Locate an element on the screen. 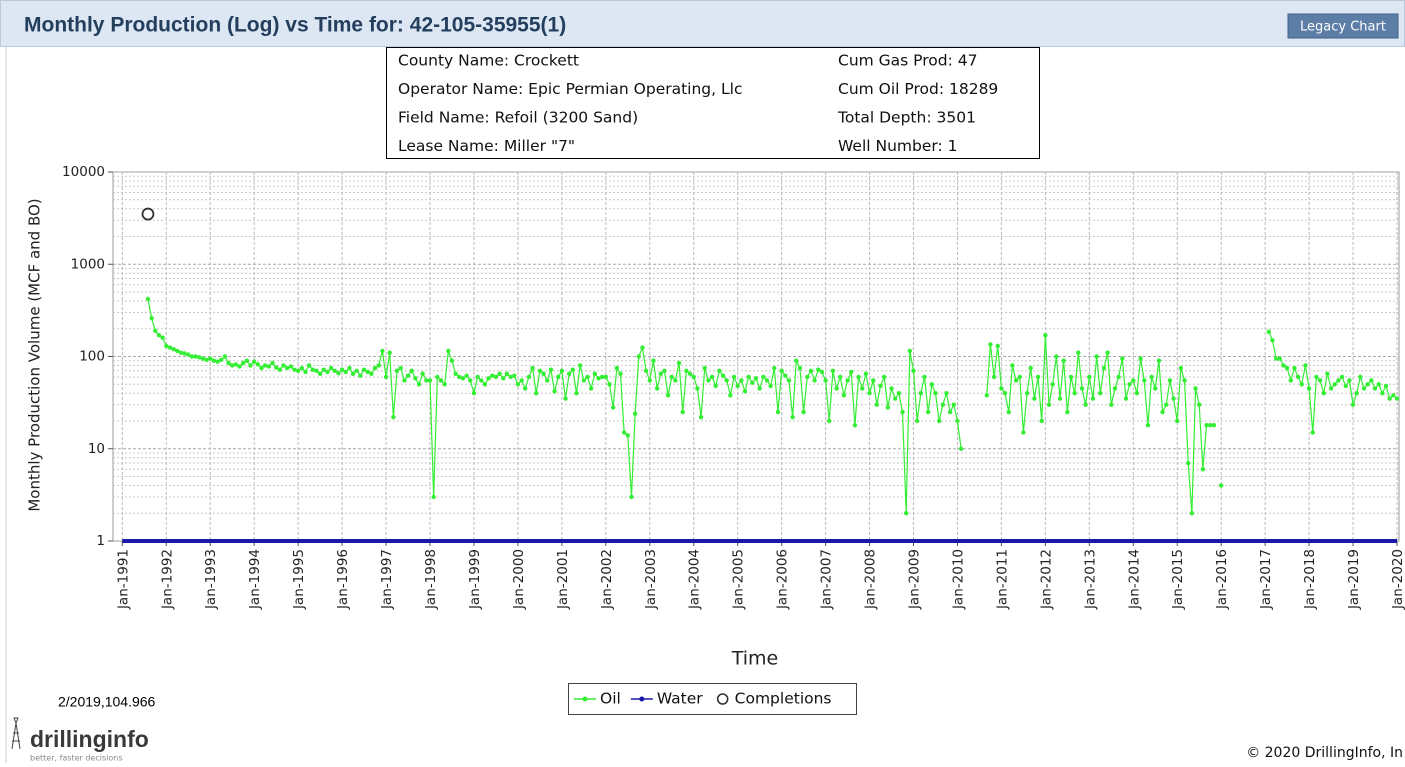 The image size is (1405, 767). legacy-button is located at coordinates (1343, 26).